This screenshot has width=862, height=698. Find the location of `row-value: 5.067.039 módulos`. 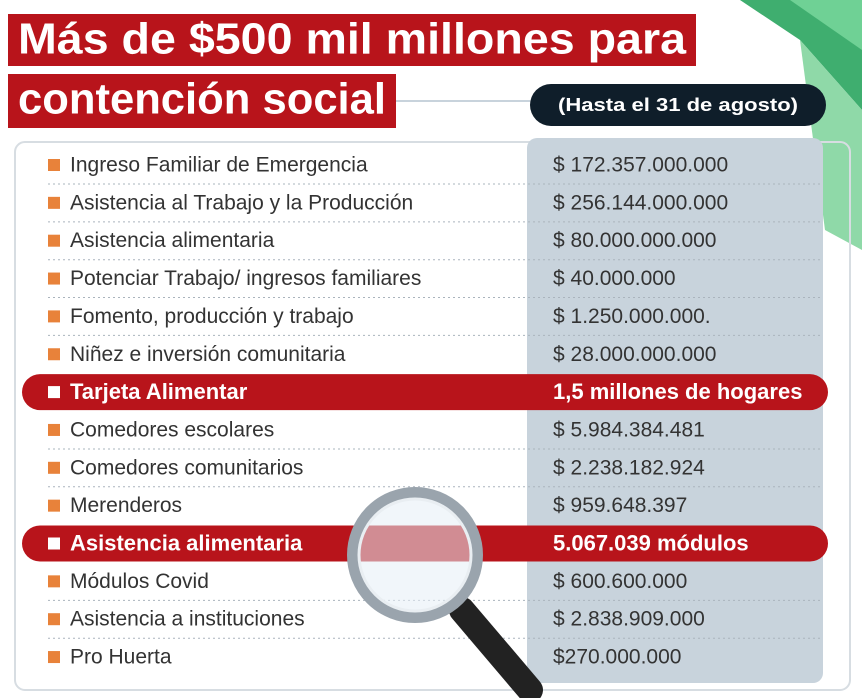

row-value: 5.067.039 módulos is located at coordinates (651, 542).